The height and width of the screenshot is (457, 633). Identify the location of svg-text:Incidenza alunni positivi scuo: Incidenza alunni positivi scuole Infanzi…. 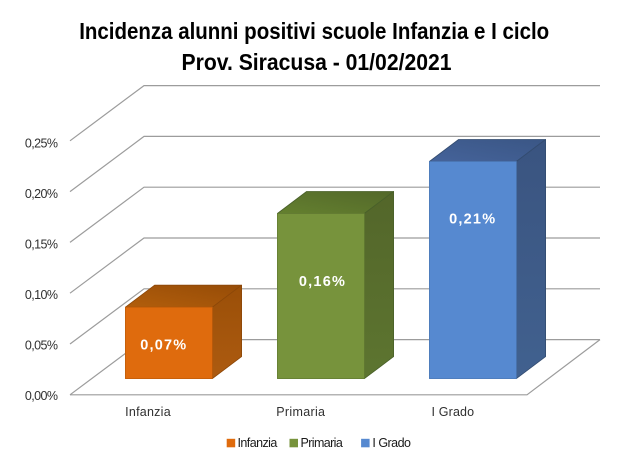
(314, 31).